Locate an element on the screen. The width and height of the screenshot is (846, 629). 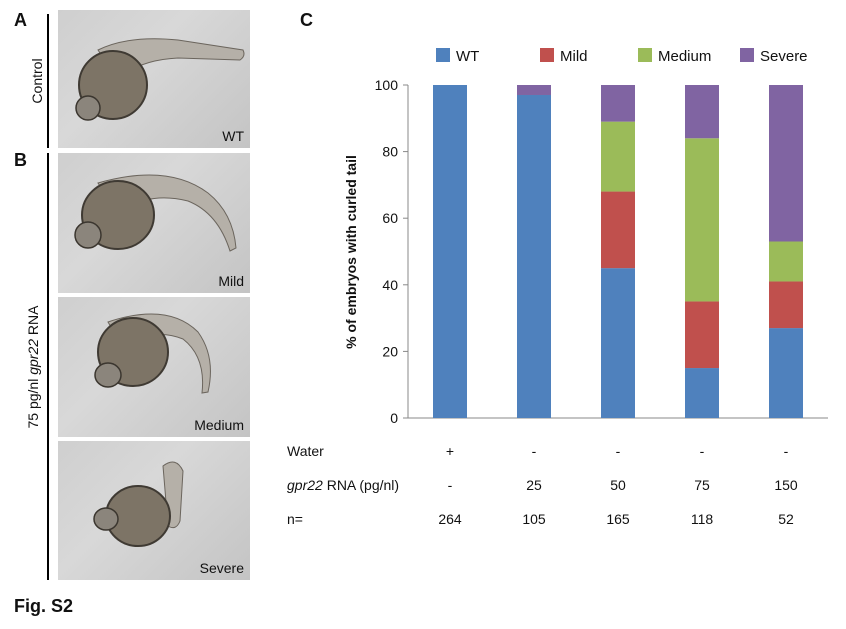
legend-label-wt: WT is located at coordinates (467, 56).